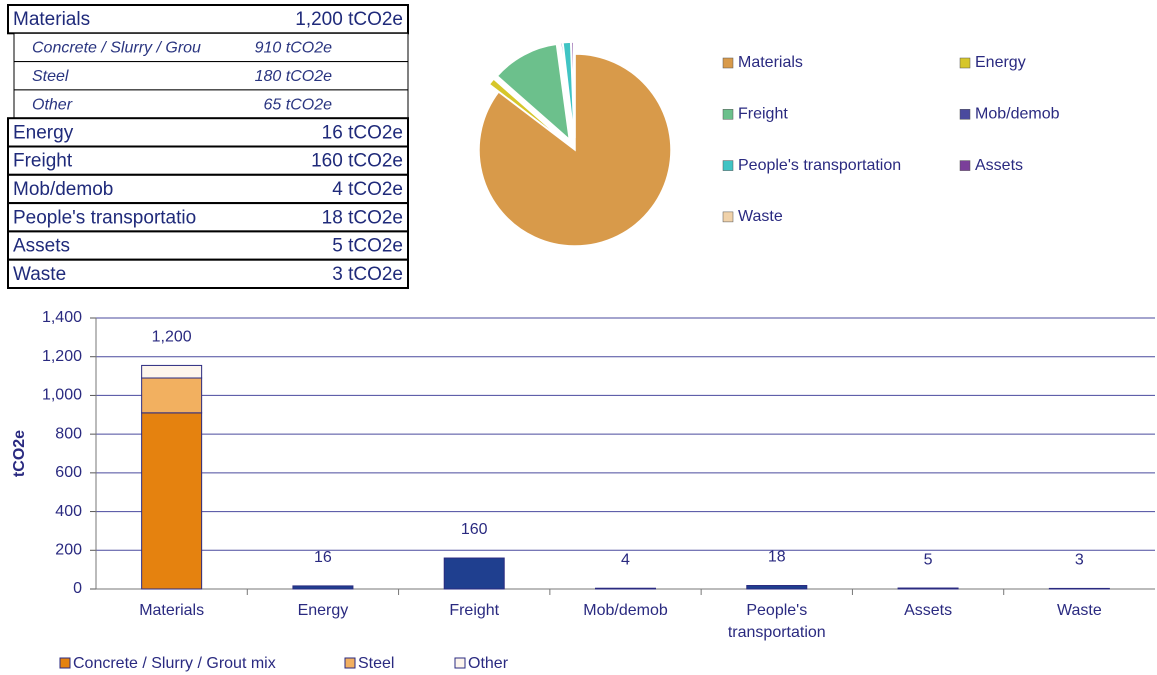 The image size is (1157, 675). What do you see at coordinates (819, 165) in the screenshot?
I see `legend-label: People's transportation` at bounding box center [819, 165].